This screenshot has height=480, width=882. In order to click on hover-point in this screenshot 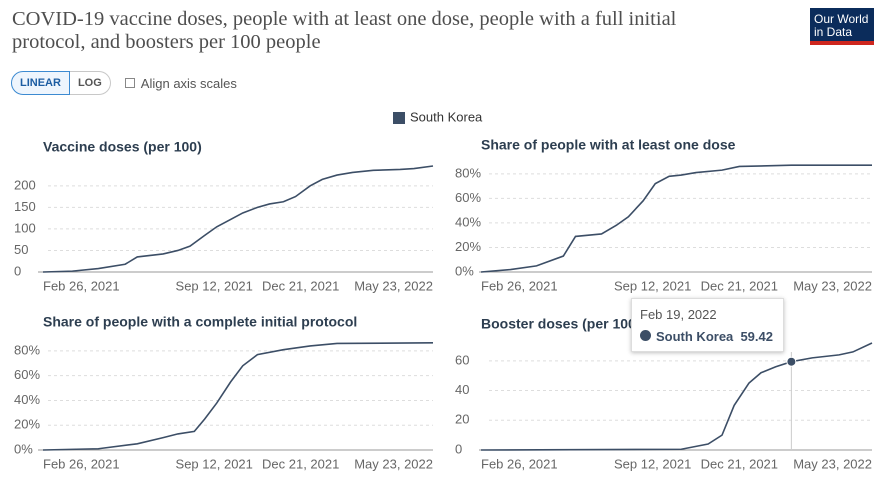, I will do `click(791, 361)`.